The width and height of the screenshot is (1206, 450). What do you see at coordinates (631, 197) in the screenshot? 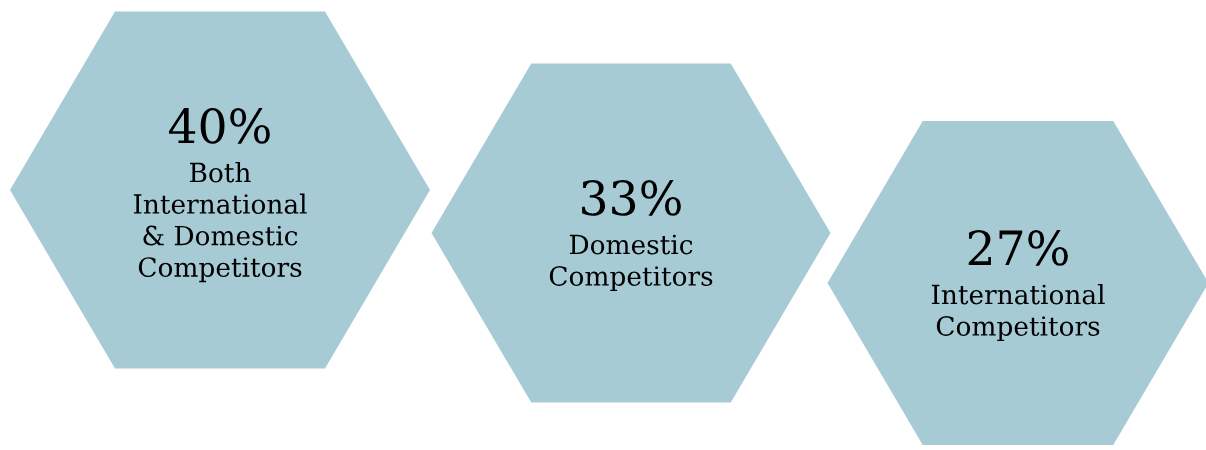
I see `data-label: 33%` at bounding box center [631, 197].